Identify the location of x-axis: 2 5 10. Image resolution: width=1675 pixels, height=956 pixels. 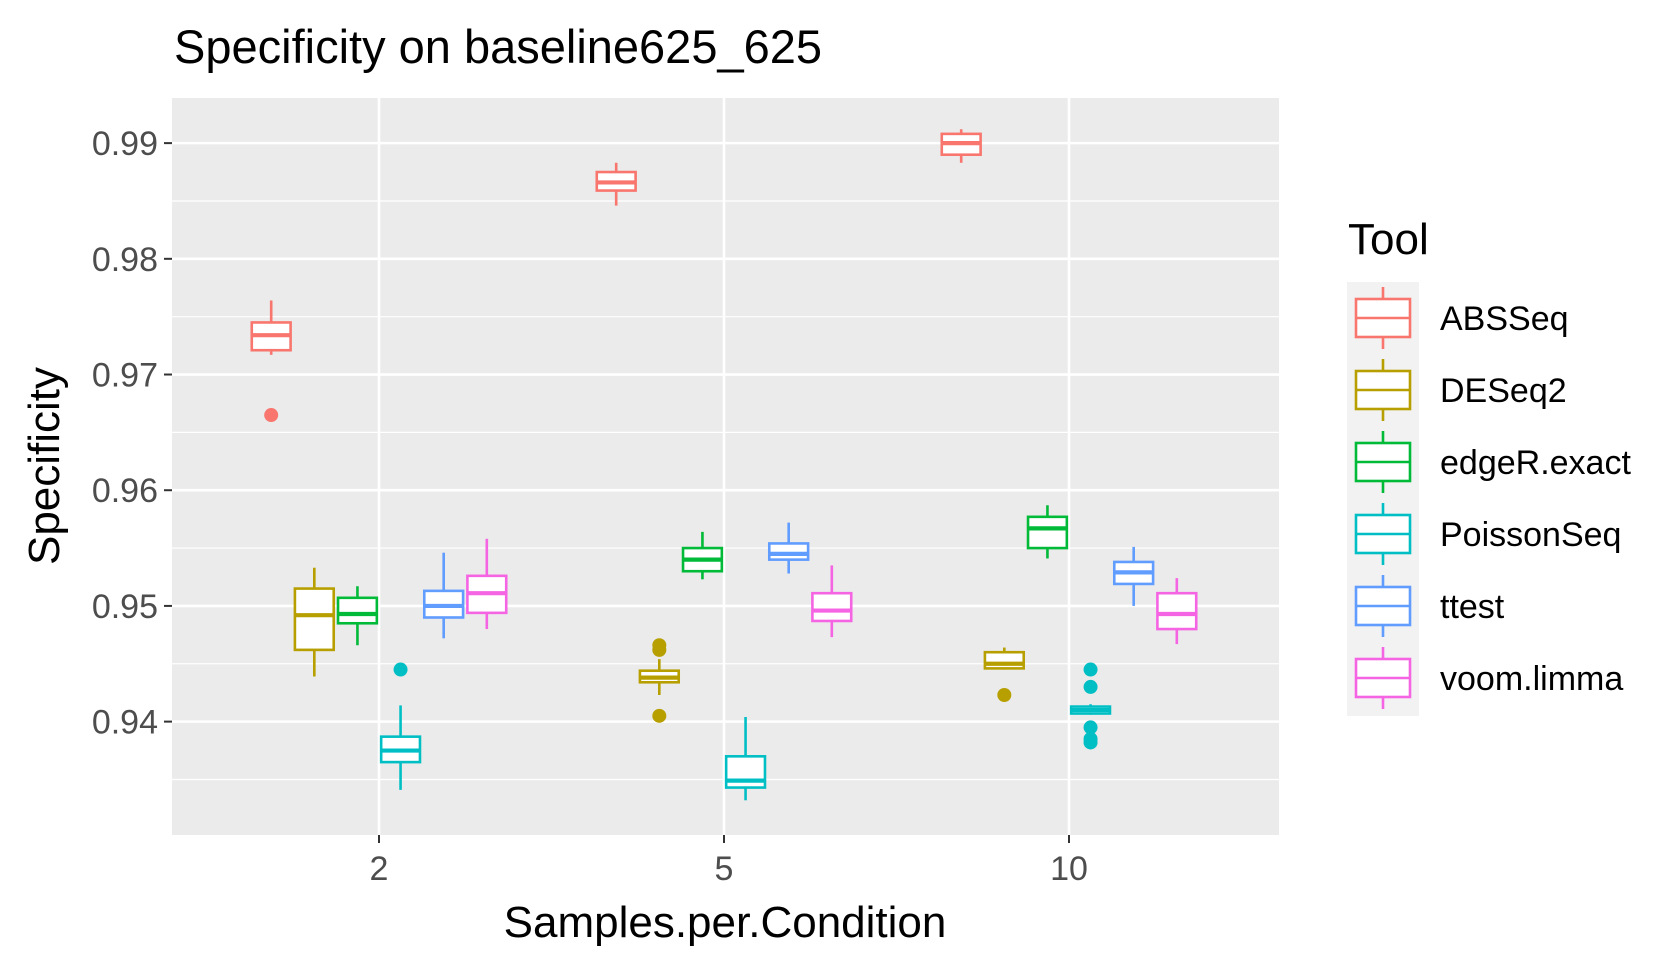
(729, 861).